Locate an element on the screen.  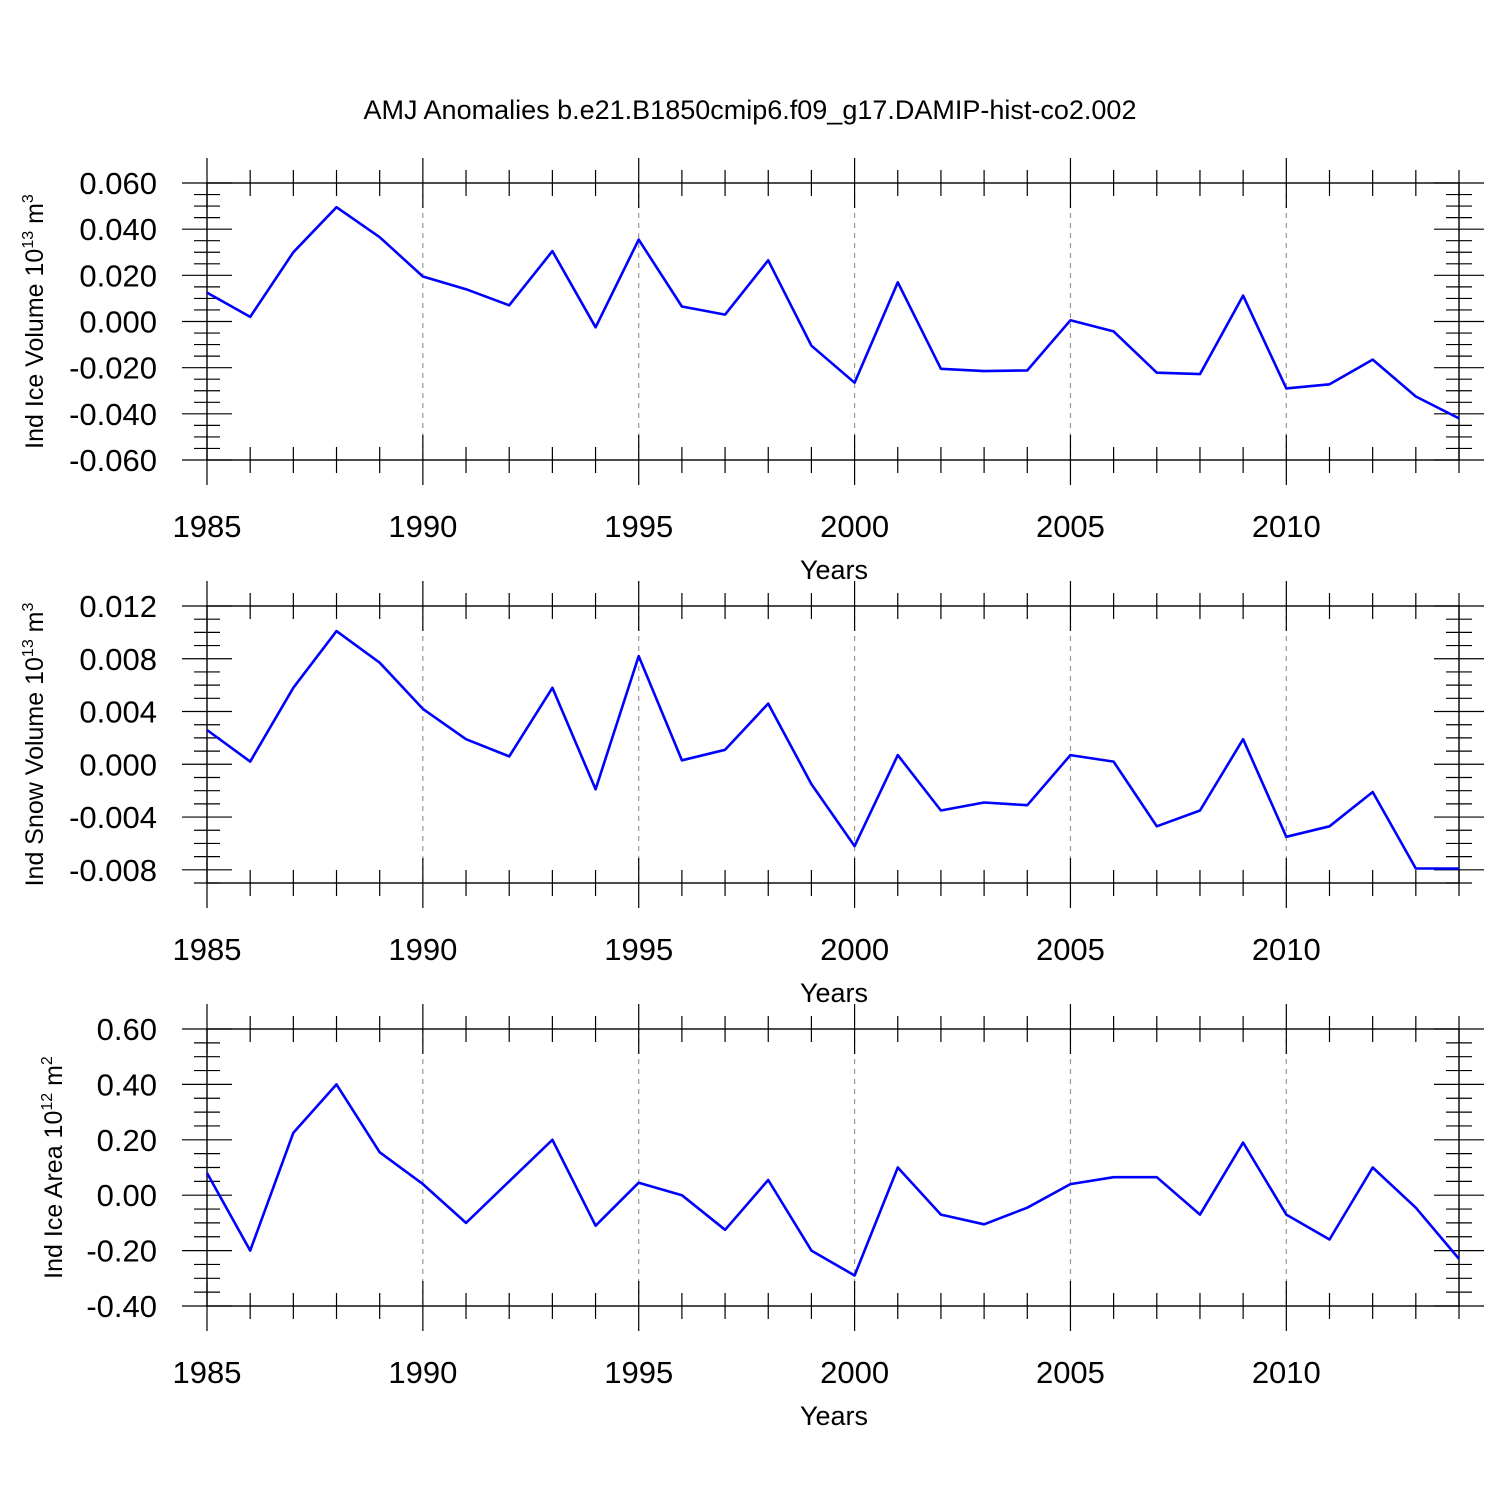
y-tick-label-2: 0.020 is located at coordinates (118, 275).